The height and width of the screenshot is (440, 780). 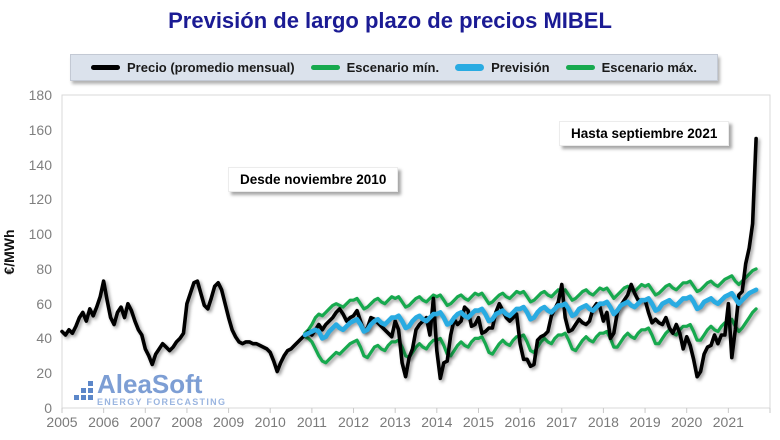 What do you see at coordinates (211, 67) in the screenshot?
I see `legend-label: Precio (promedio mensual)` at bounding box center [211, 67].